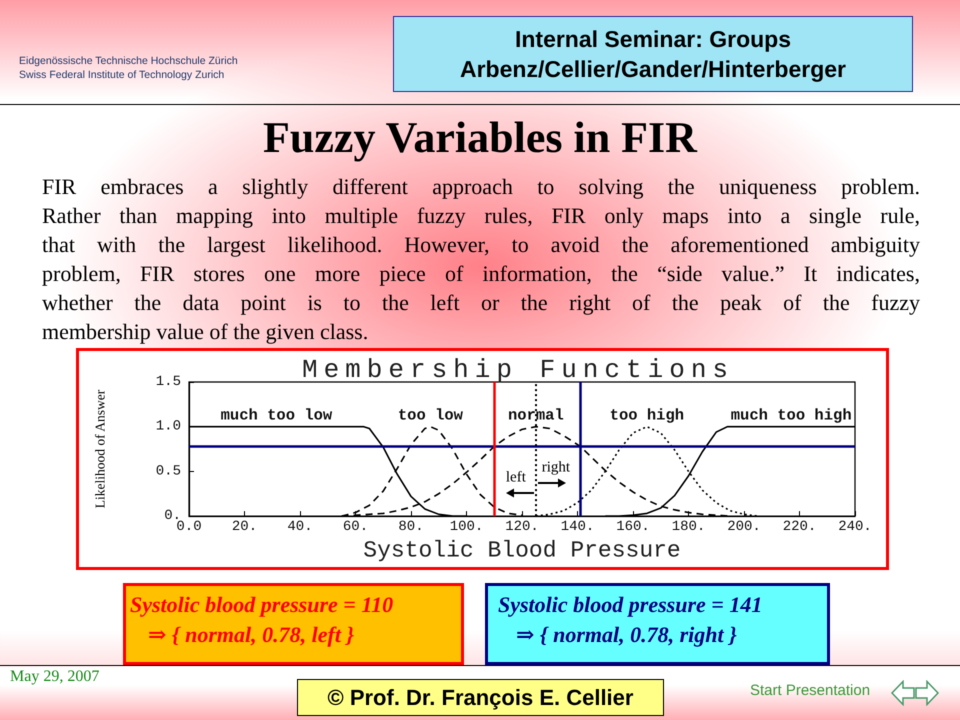 This screenshot has height=720, width=960. What do you see at coordinates (653, 69) in the screenshot?
I see `text: Arbenz/Cellier/Gander/Hinterberger` at bounding box center [653, 69].